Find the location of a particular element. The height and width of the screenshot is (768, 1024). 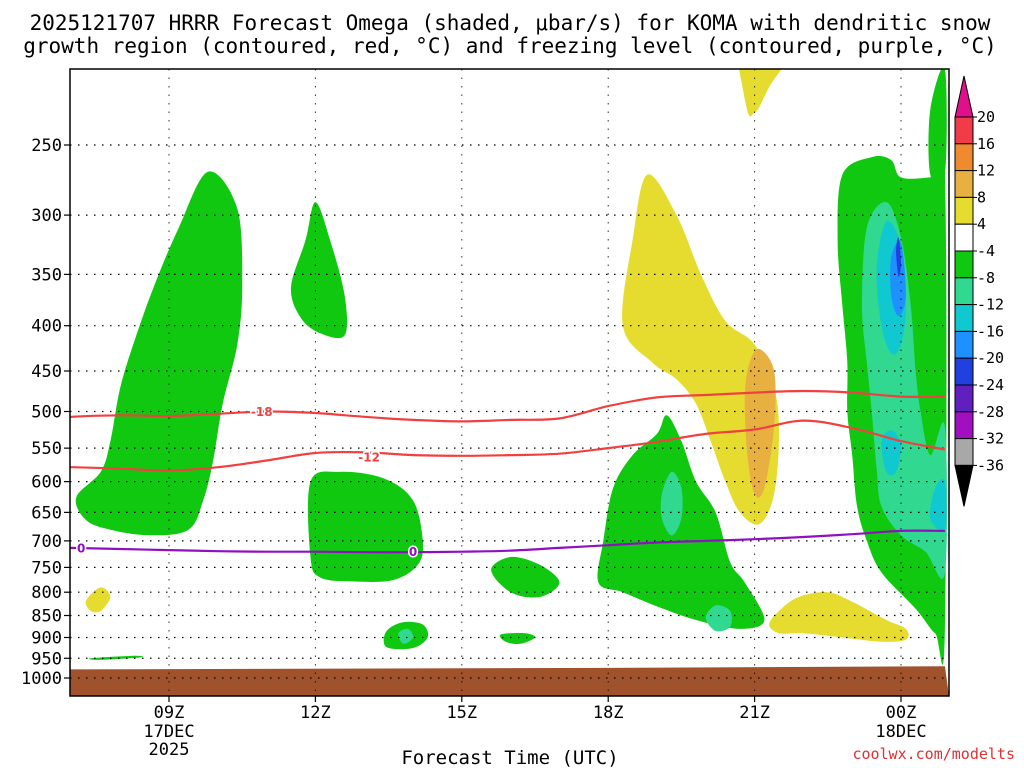

y-tick-label-600: 600 is located at coordinates (46, 483).